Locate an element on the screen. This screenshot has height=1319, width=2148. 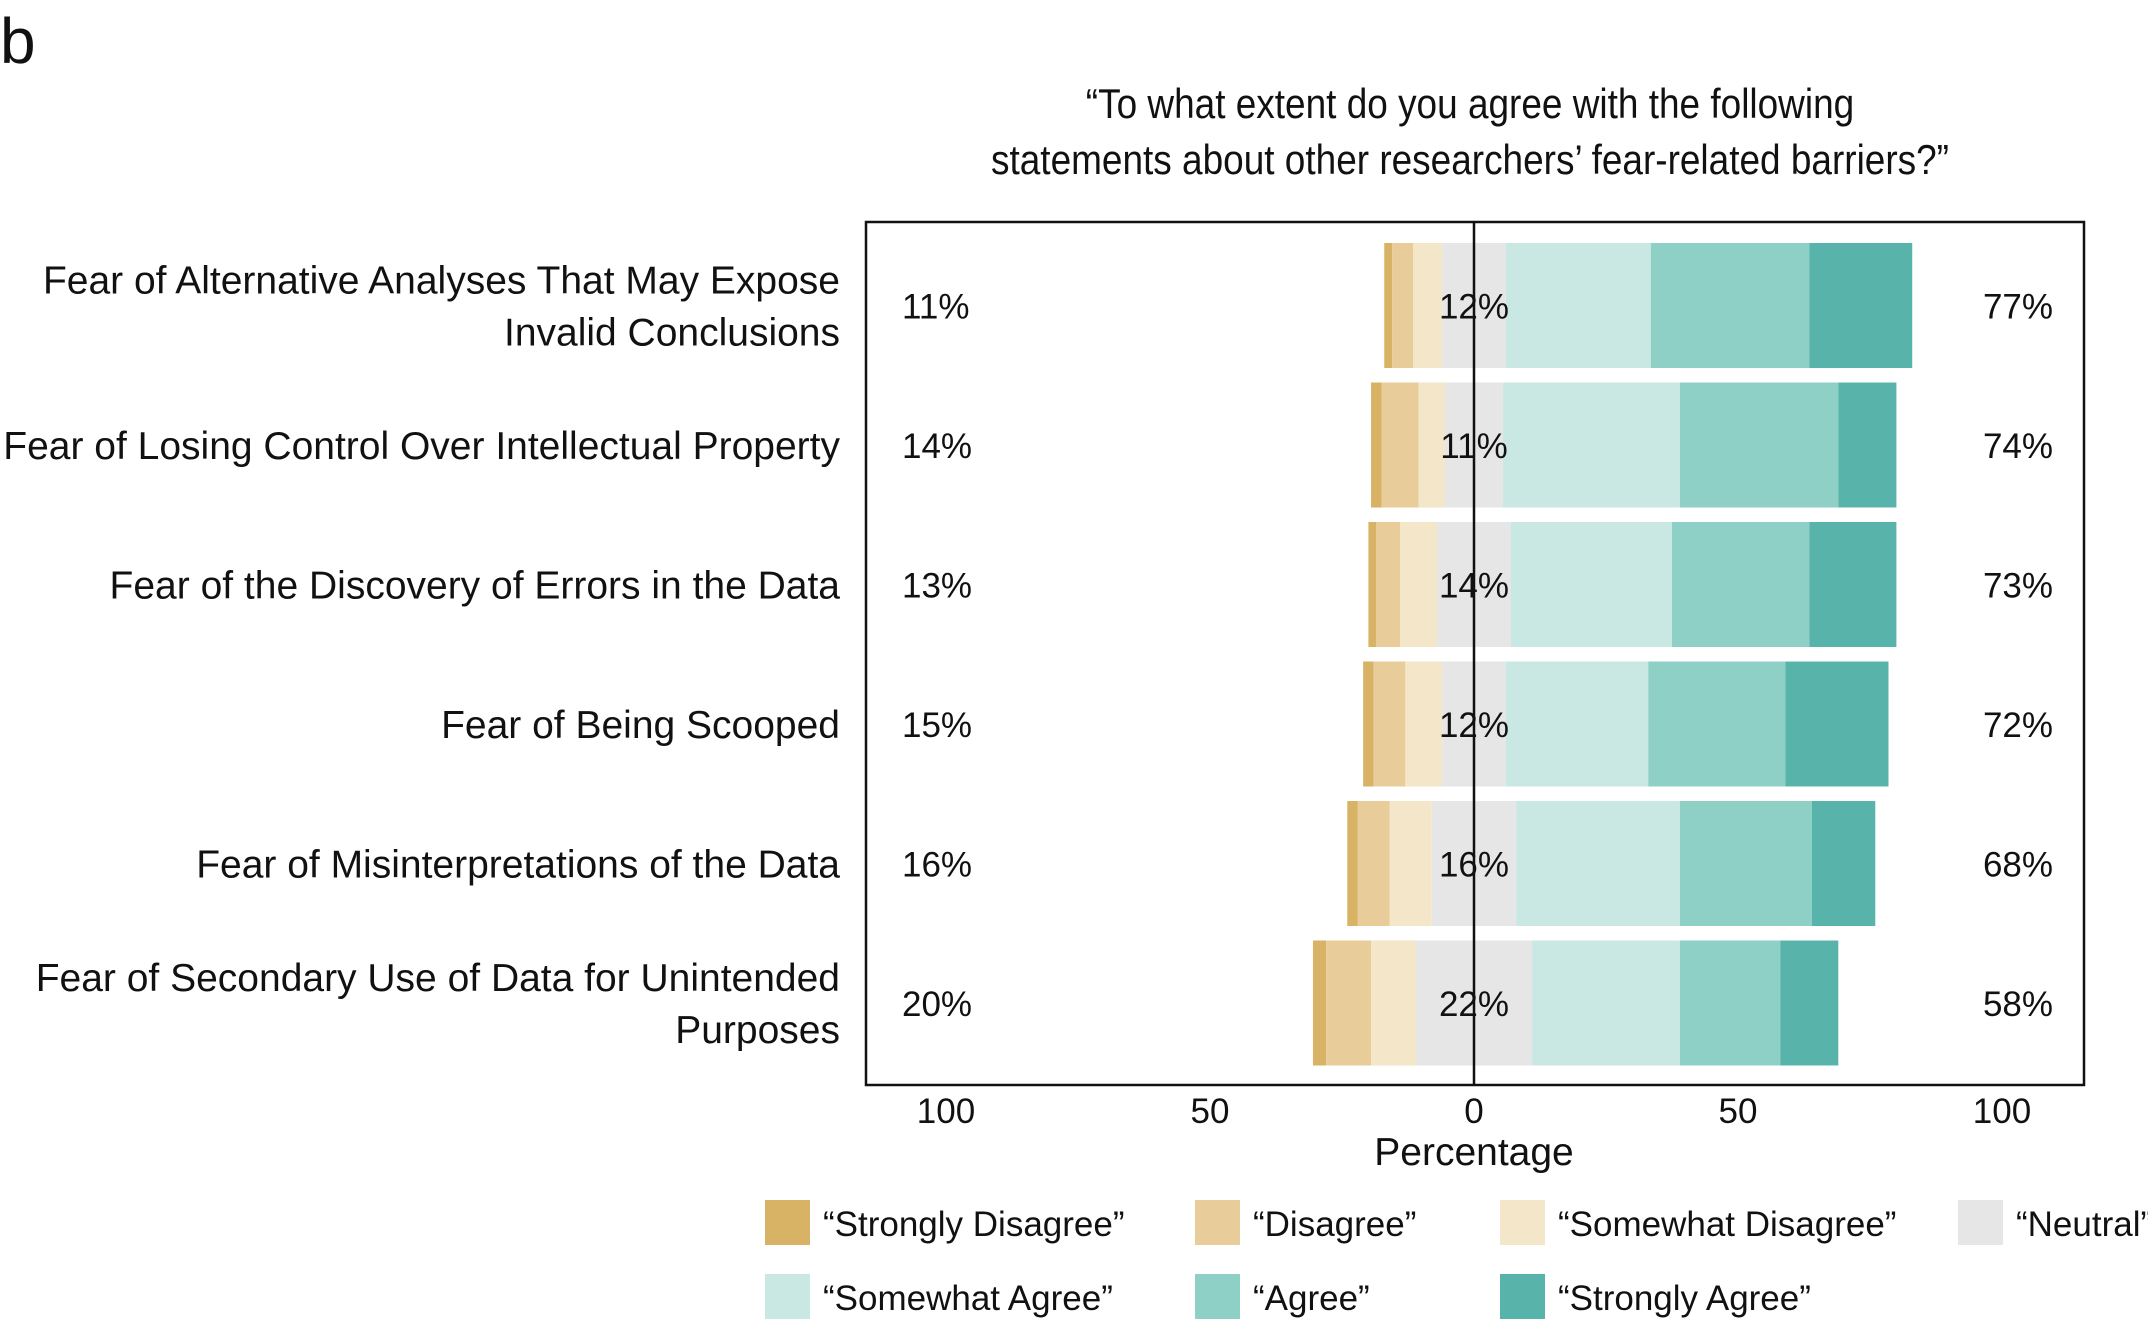
x-tick-label-4: 50 is located at coordinates (1738, 1111).